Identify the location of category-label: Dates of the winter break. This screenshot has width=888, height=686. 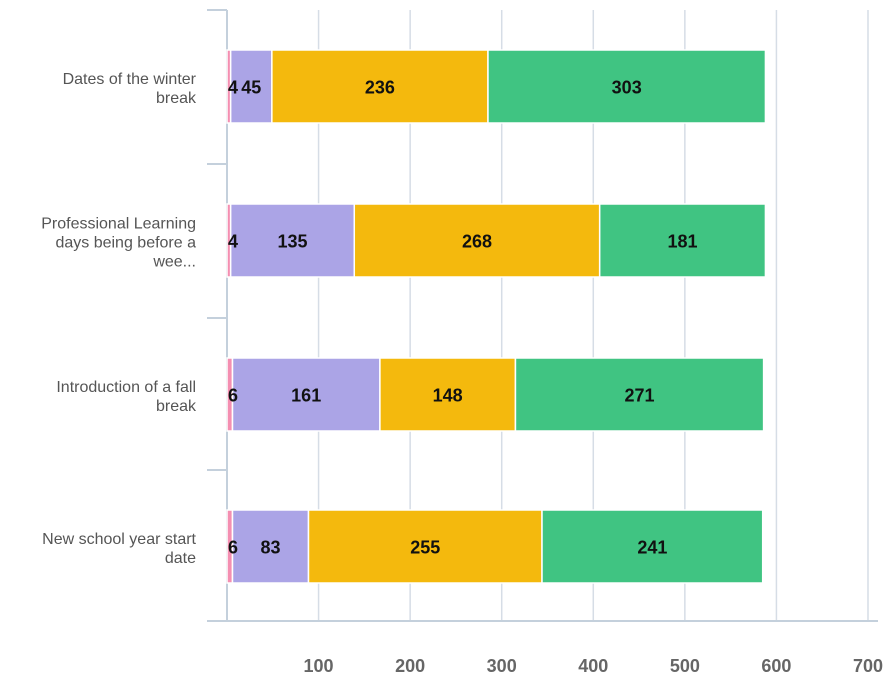
(130, 89).